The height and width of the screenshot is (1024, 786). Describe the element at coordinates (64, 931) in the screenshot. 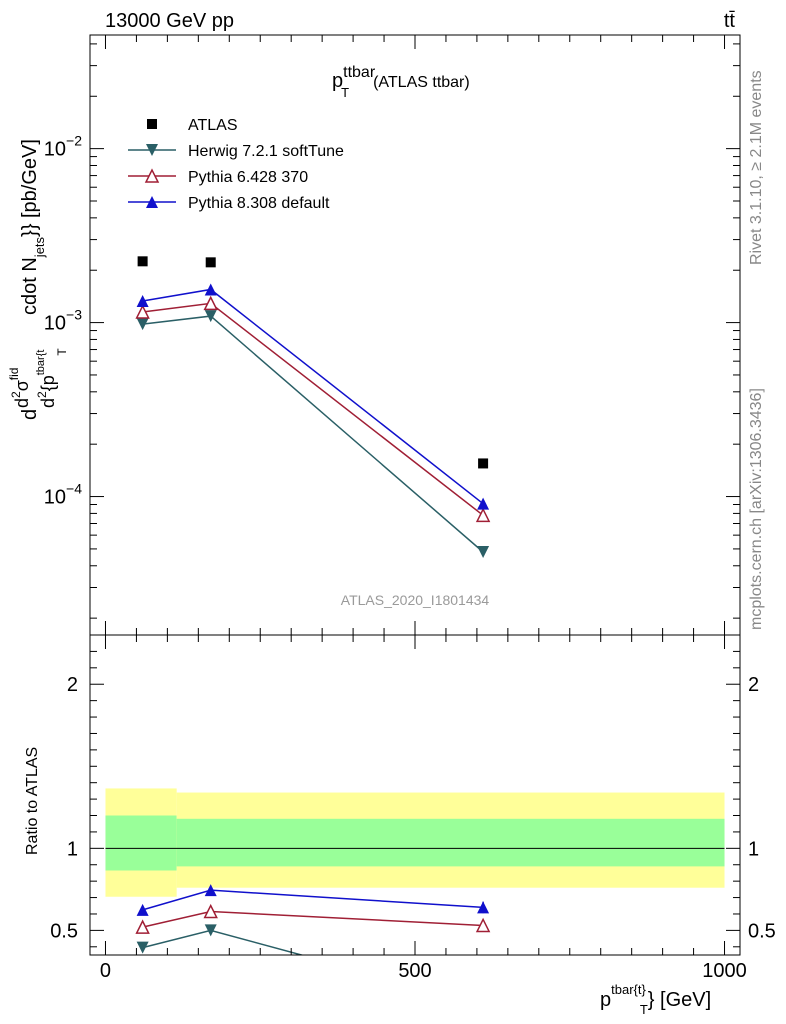

I see `ratio-ytick-label-left-0: 0.5` at that location.